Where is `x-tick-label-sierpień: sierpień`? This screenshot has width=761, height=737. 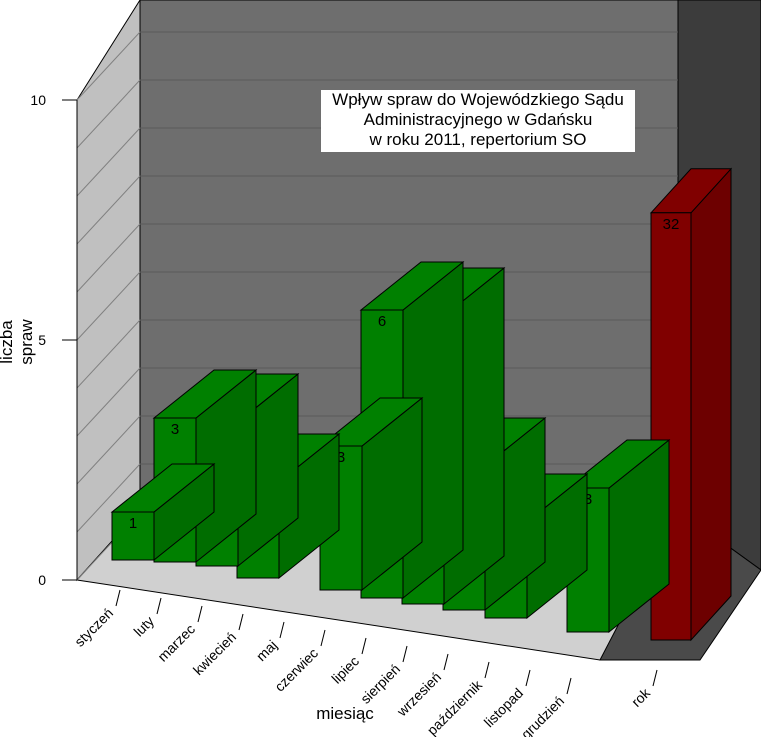
x-tick-label-sierpień: sierpień is located at coordinates (380, 684).